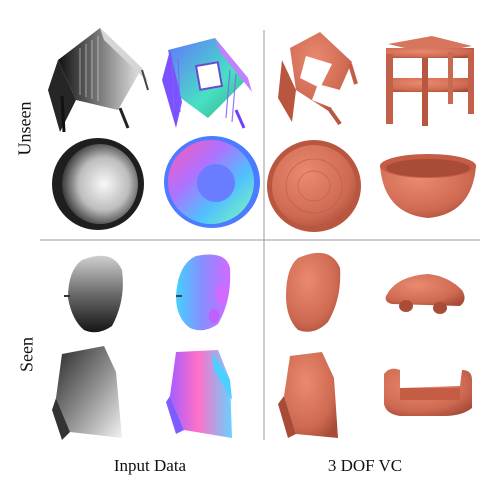 Image resolution: width=490 pixels, height=490 pixels. What do you see at coordinates (308, 395) in the screenshot?
I see `sofa-reconstruction-a` at bounding box center [308, 395].